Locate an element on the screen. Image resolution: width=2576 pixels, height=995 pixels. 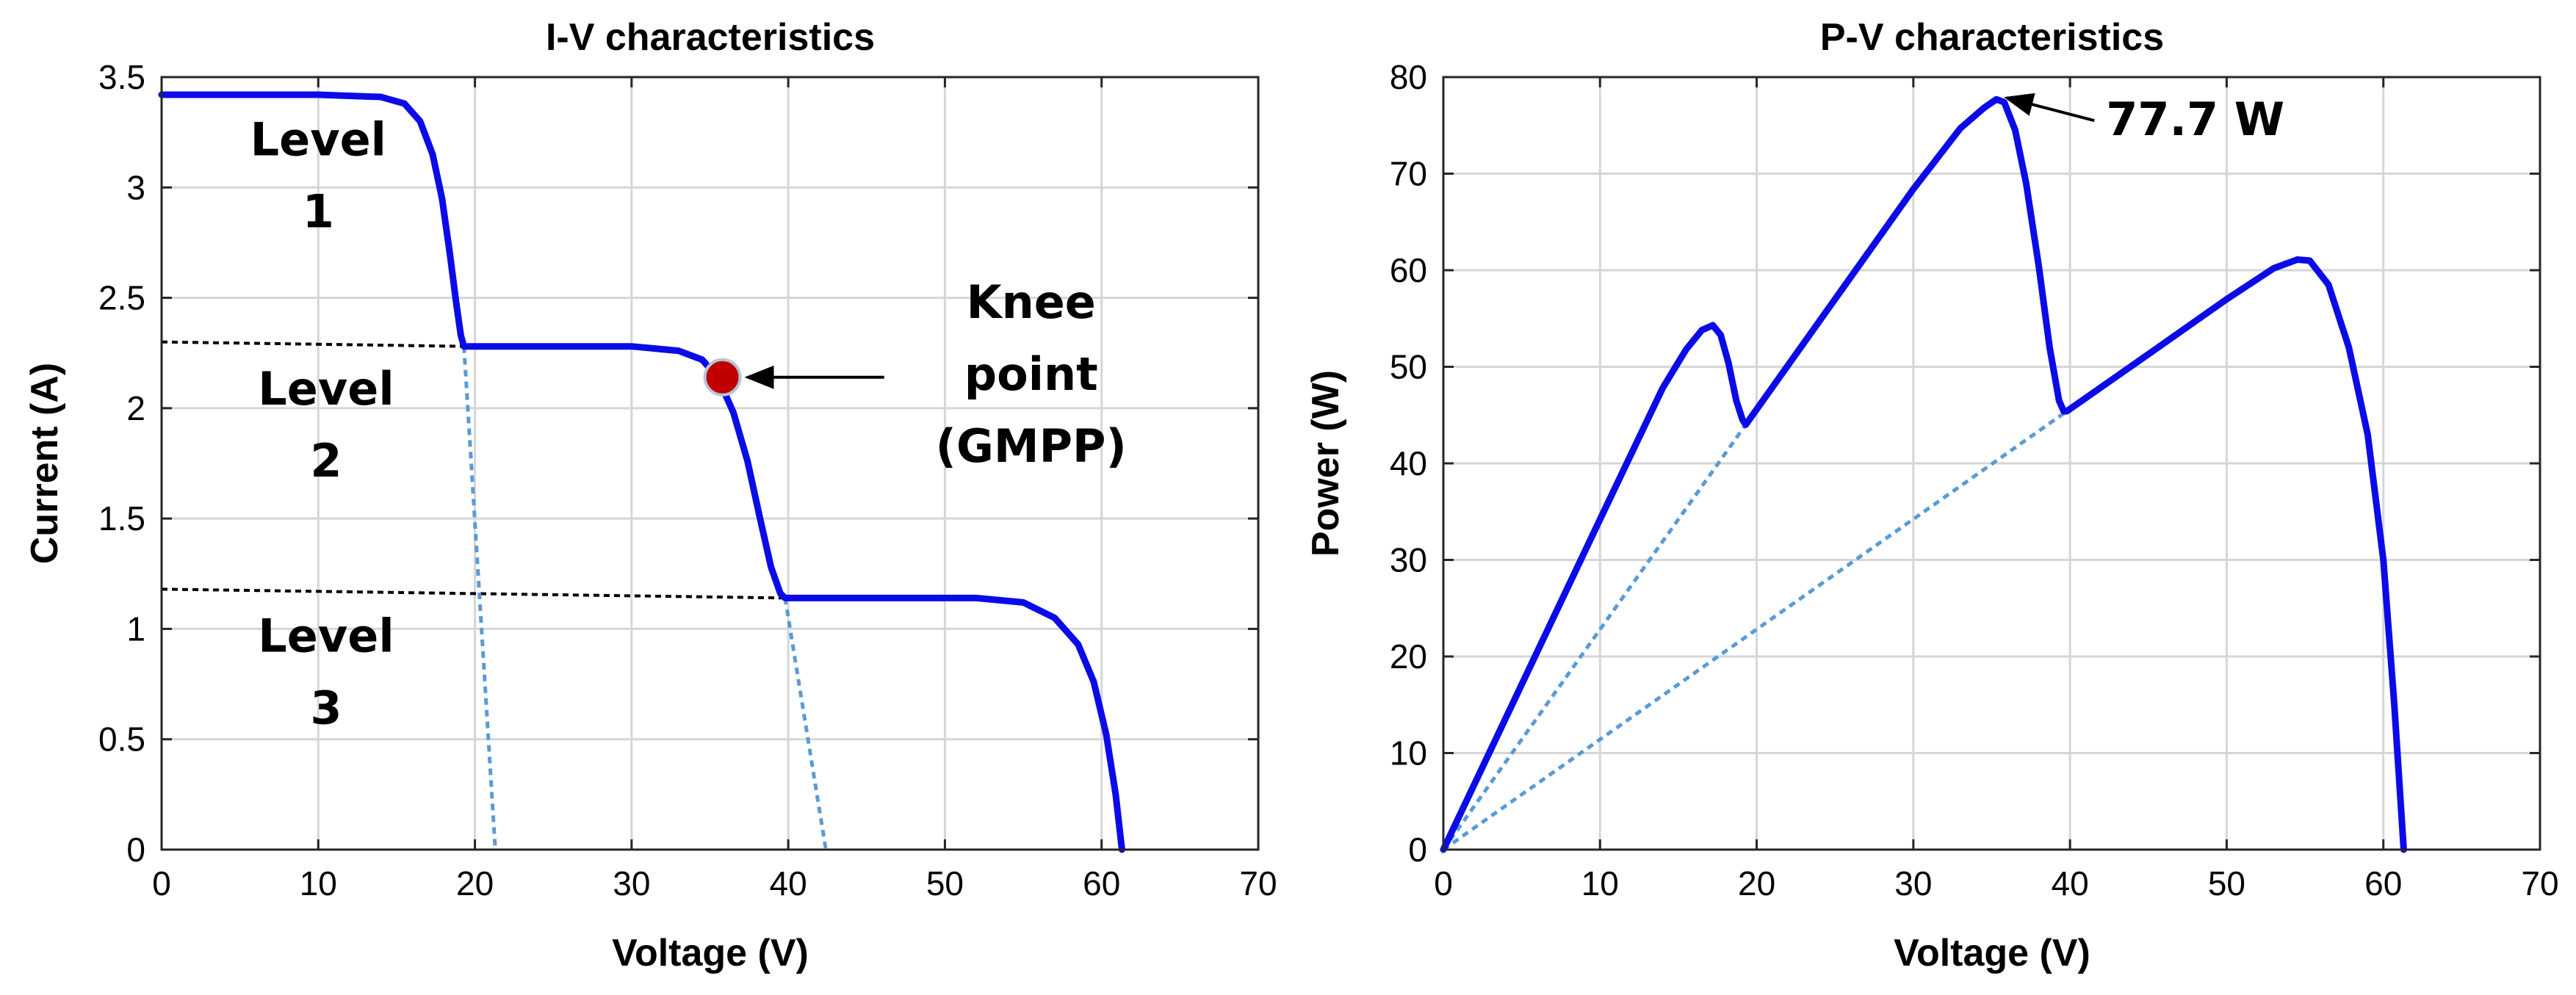
pv-reference-lines is located at coordinates (1755, 631).